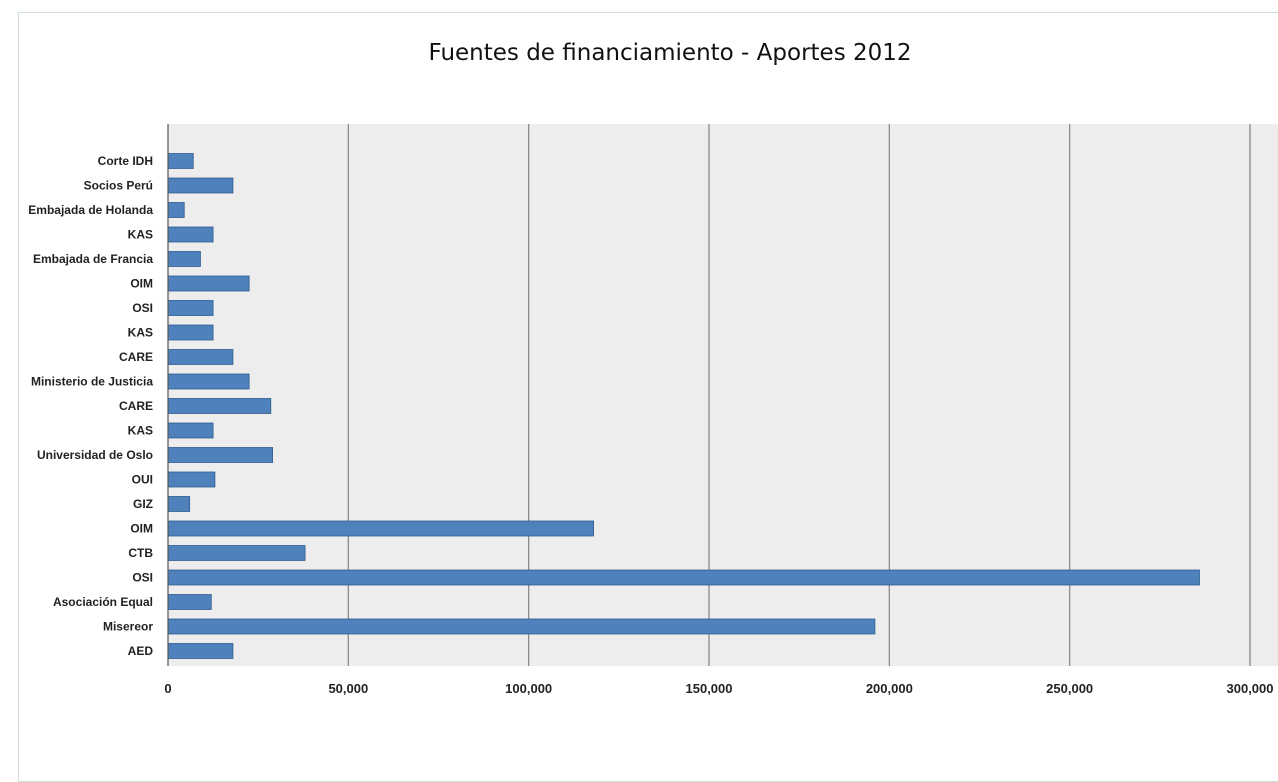 The image size is (1278, 782). What do you see at coordinates (1250, 688) in the screenshot?
I see `x-tick-label: 300,000` at bounding box center [1250, 688].